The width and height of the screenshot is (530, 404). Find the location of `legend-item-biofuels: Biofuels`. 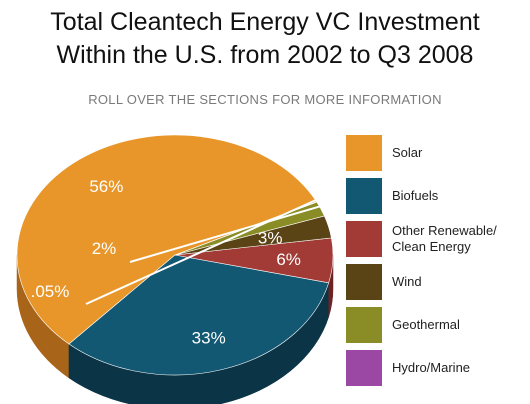

legend-item-biofuels: Biofuels is located at coordinates (438, 196).